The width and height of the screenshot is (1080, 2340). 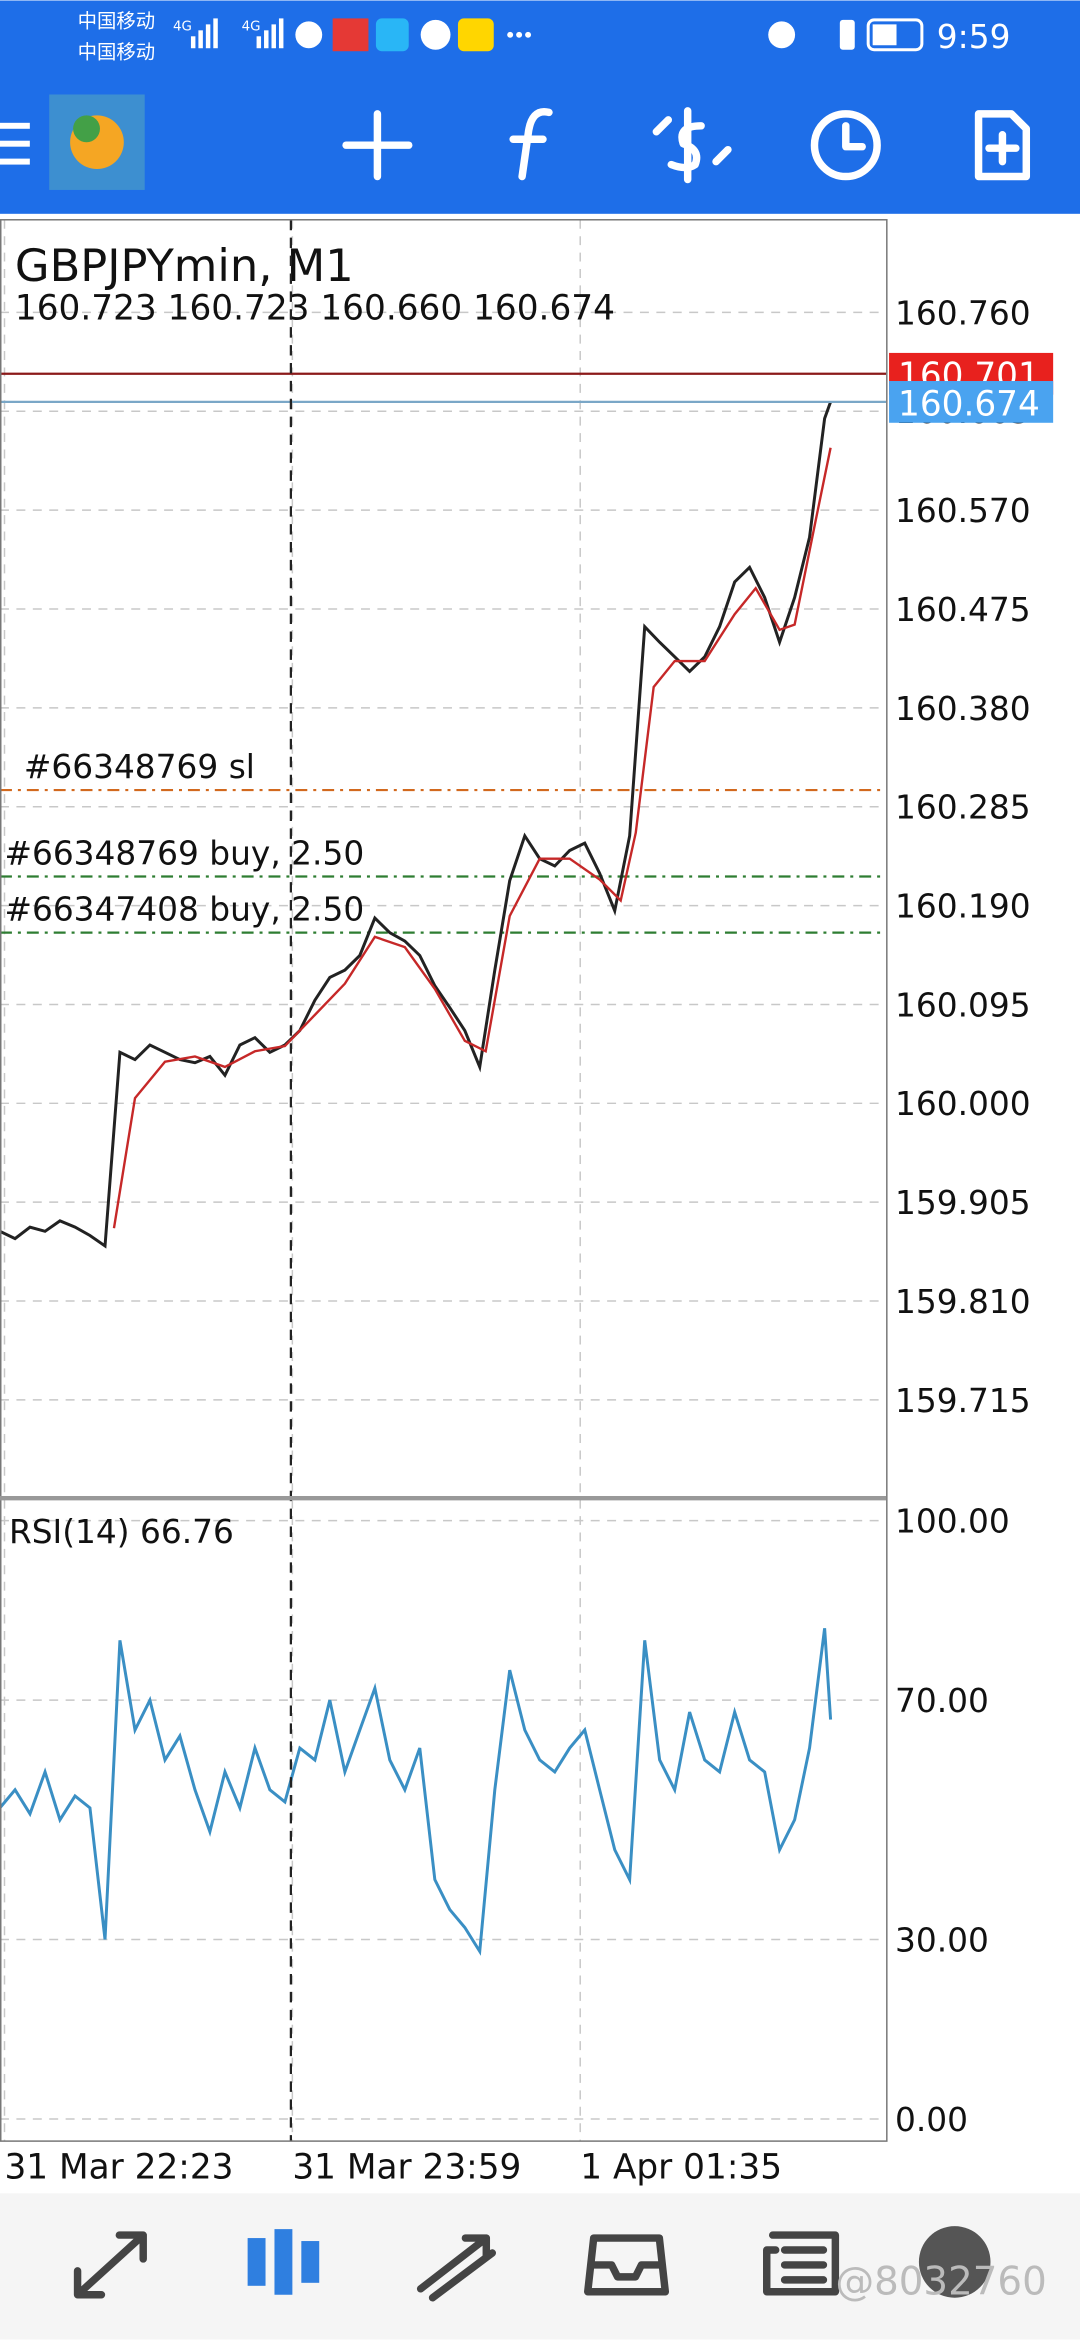 What do you see at coordinates (139, 767) in the screenshot?
I see `order-label: #66348769 sl` at bounding box center [139, 767].